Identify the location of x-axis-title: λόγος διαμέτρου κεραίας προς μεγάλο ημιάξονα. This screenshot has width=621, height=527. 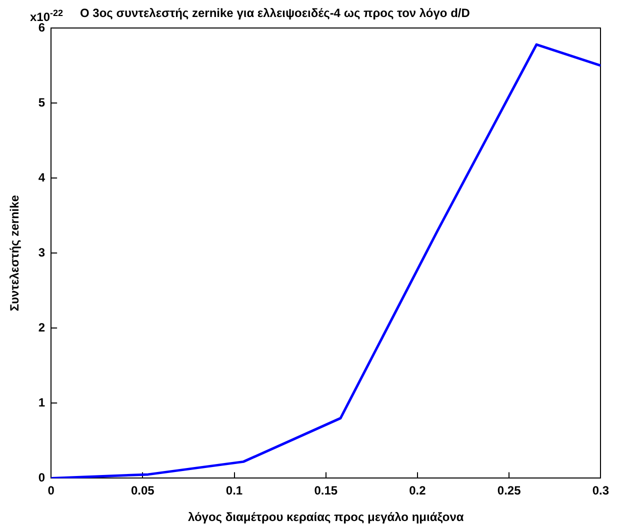
(326, 517).